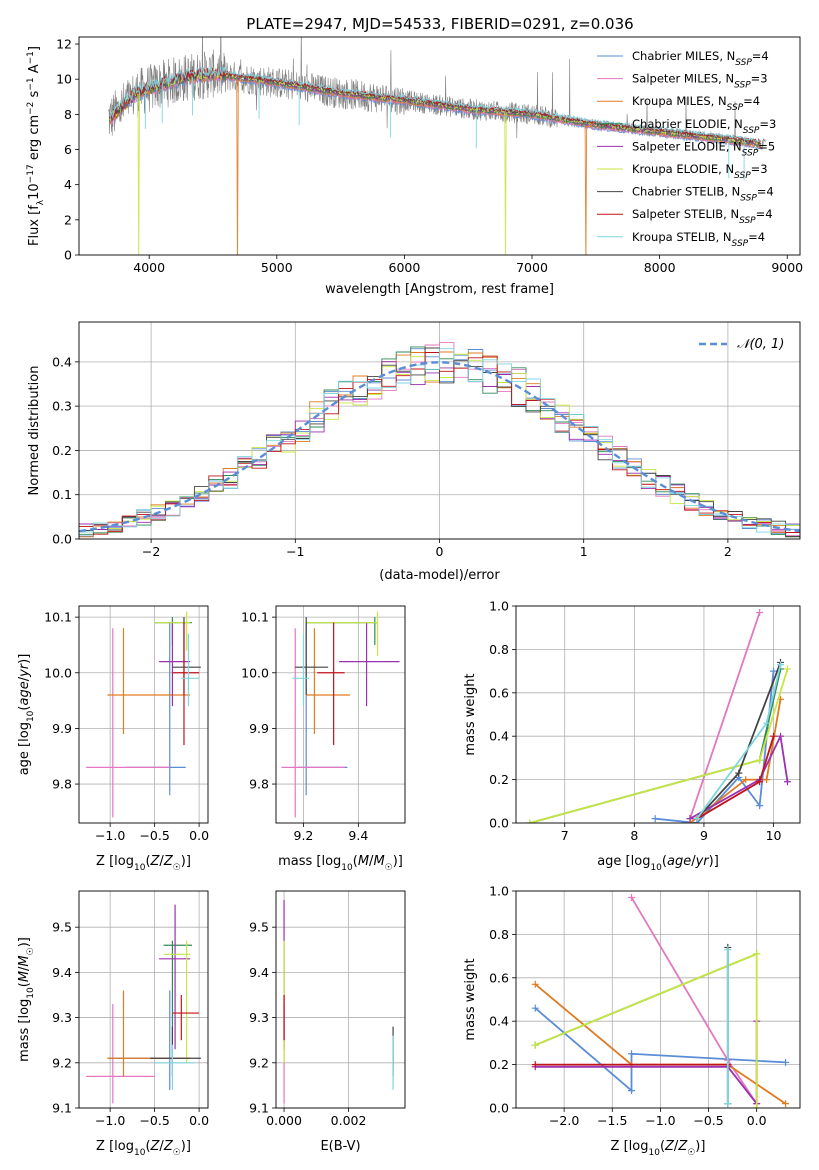 The height and width of the screenshot is (1170, 819). What do you see at coordinates (277, 267) in the screenshot?
I see `x-tick-label: 5000` at bounding box center [277, 267].